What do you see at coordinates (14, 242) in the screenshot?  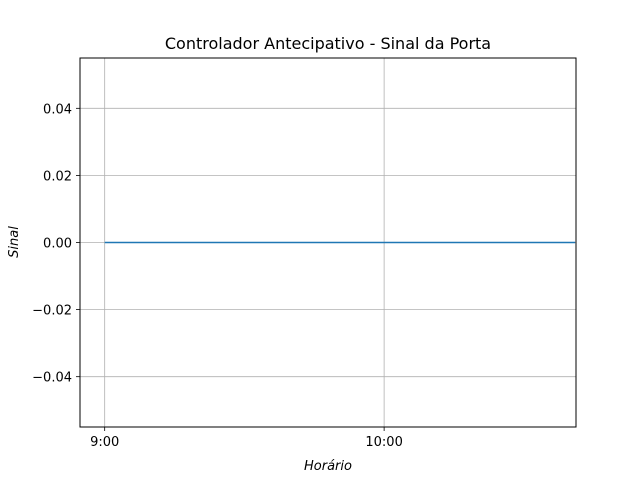 I see `y-axis-label: Sinal` at bounding box center [14, 242].